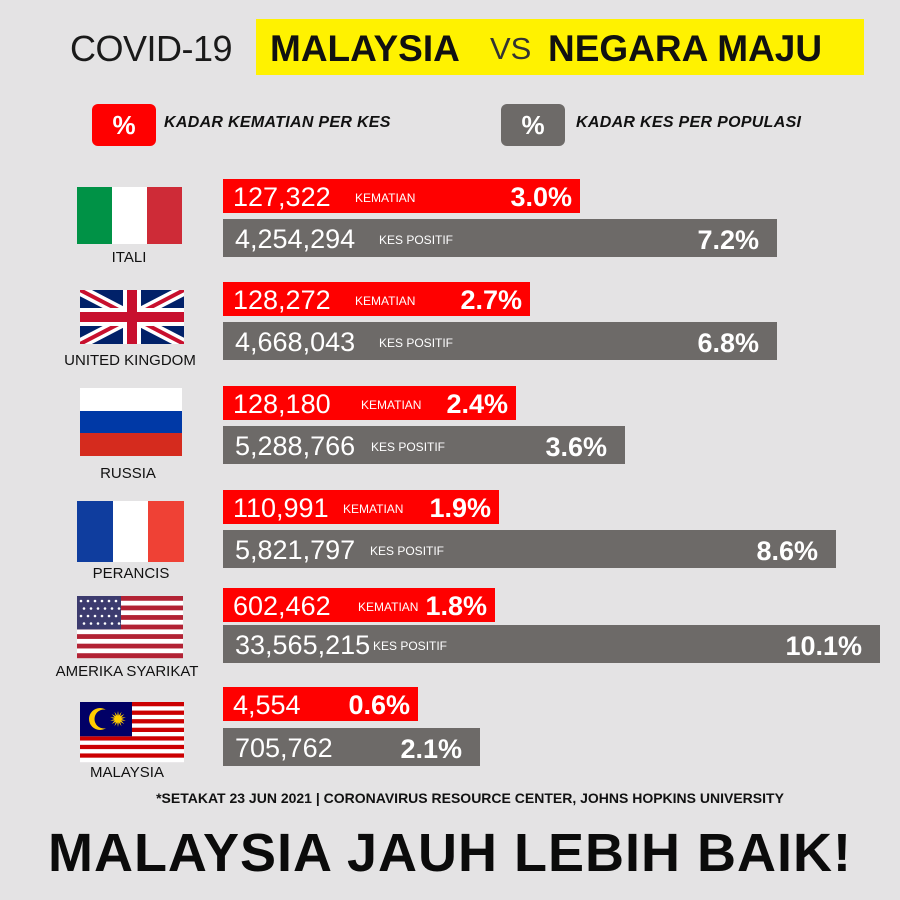  Describe the element at coordinates (460, 508) in the screenshot. I see `death-rate-label: 1.9%` at that location.